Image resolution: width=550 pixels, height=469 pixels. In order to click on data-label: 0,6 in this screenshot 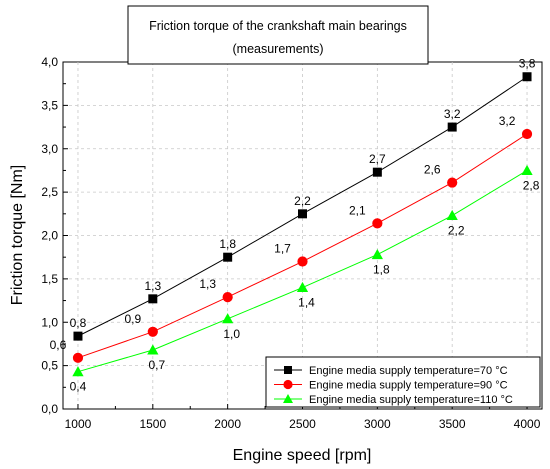, I will do `click(58, 345)`.